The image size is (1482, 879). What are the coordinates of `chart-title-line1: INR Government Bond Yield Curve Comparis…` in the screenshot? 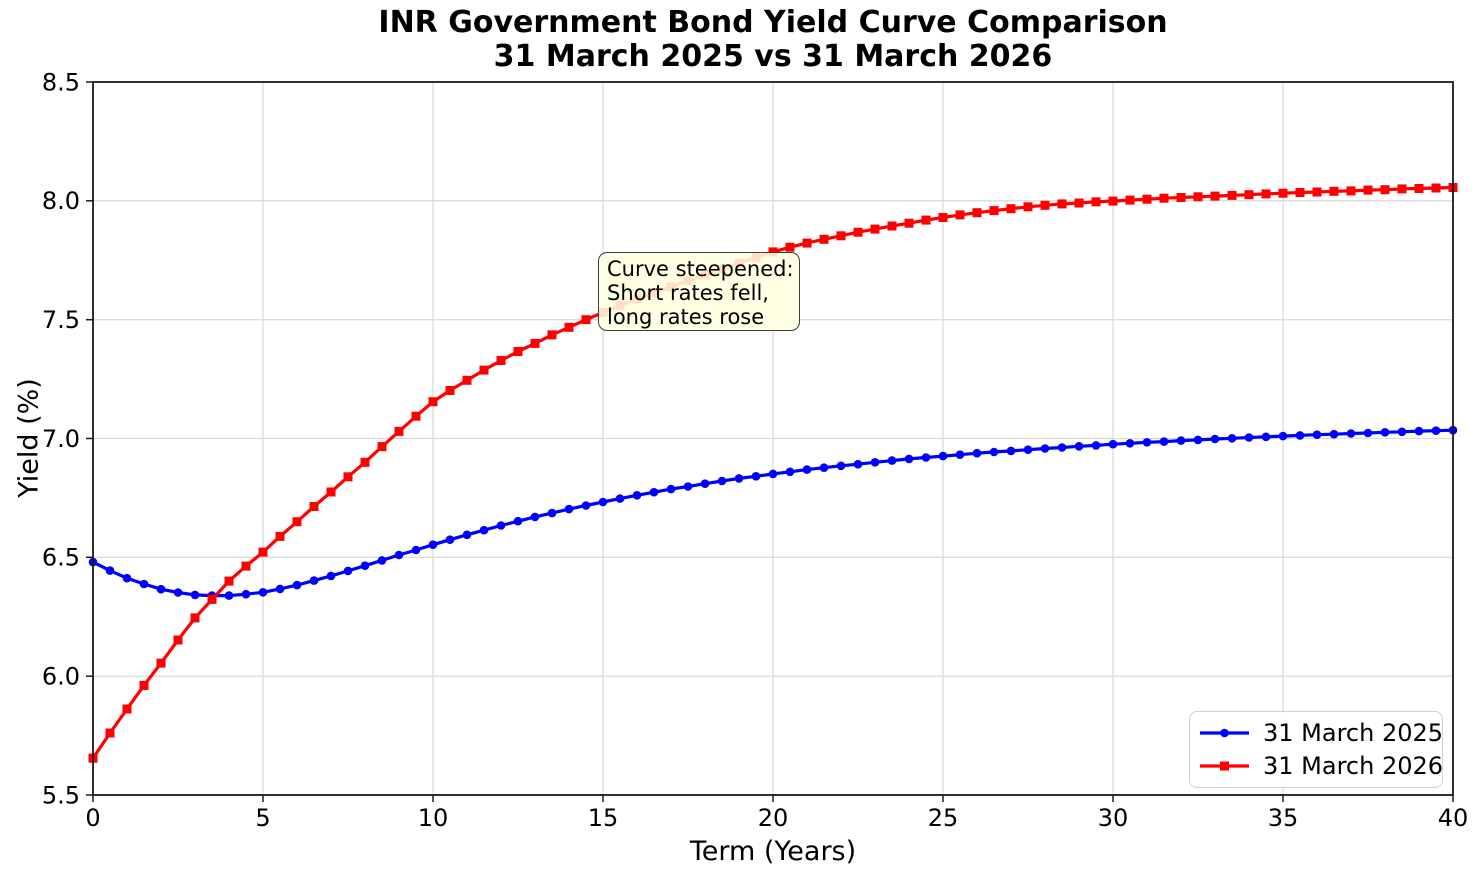 It's located at (773, 22).